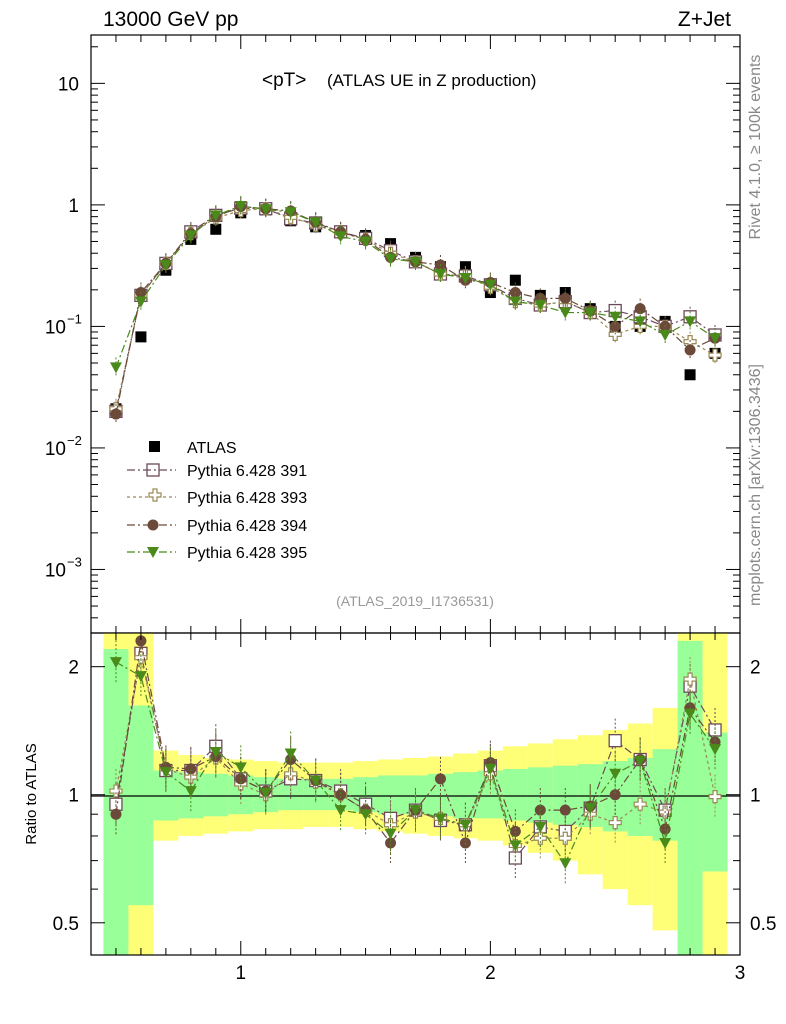 The height and width of the screenshot is (1024, 786). What do you see at coordinates (217, 526) in the screenshot?
I see `legend-entry-pythia-394: Pythia 6.428 394` at bounding box center [217, 526].